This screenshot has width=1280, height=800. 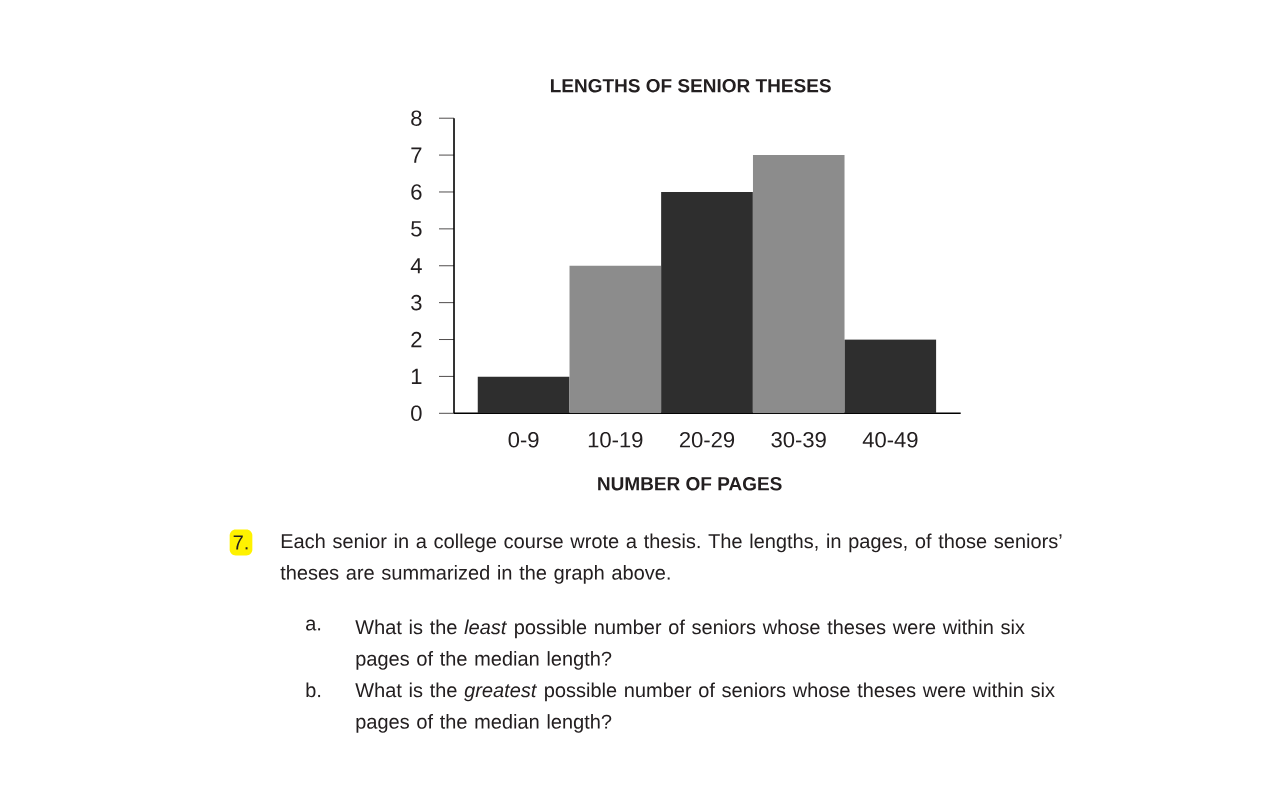 What do you see at coordinates (416, 413) in the screenshot?
I see `y-tick-label: 0` at bounding box center [416, 413].